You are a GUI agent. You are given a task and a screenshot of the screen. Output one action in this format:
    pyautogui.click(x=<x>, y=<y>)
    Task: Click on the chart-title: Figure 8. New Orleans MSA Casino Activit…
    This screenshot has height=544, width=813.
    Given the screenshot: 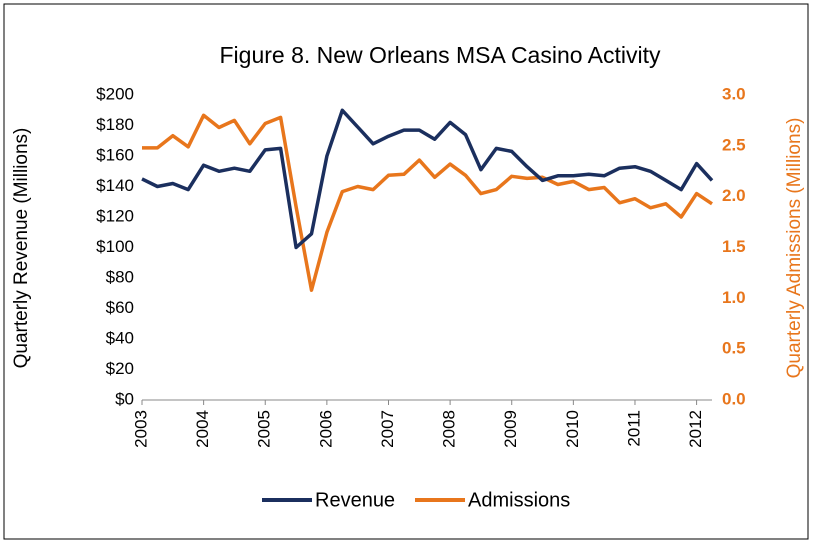 What is the action you would take?
    pyautogui.click(x=440, y=55)
    